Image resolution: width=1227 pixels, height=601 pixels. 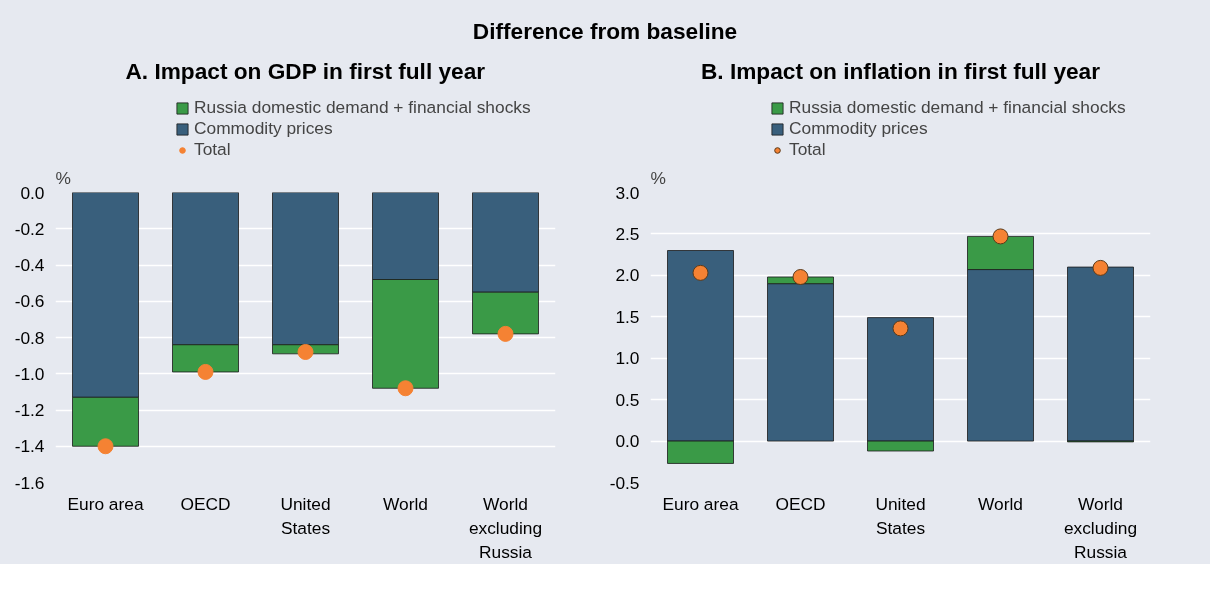 What do you see at coordinates (1100, 354) in the screenshot?
I see `bar` at bounding box center [1100, 354].